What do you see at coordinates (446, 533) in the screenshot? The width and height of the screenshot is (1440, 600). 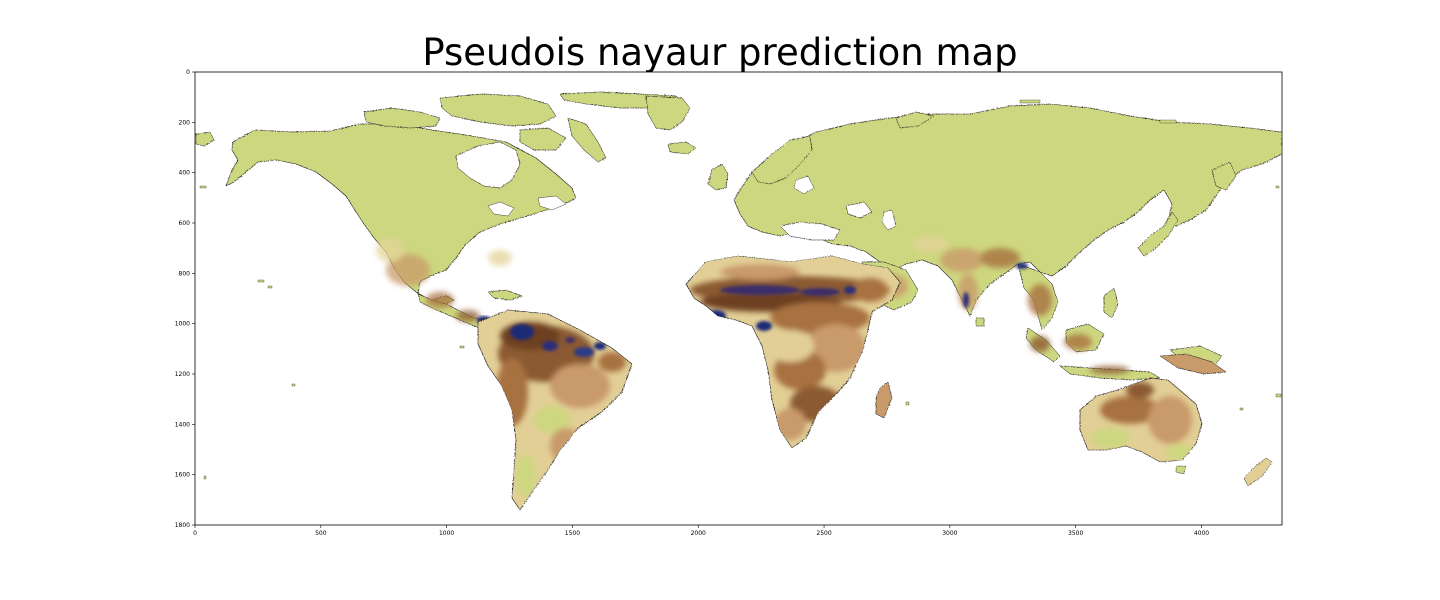 I see `x-tick-label: 1000` at bounding box center [446, 533].